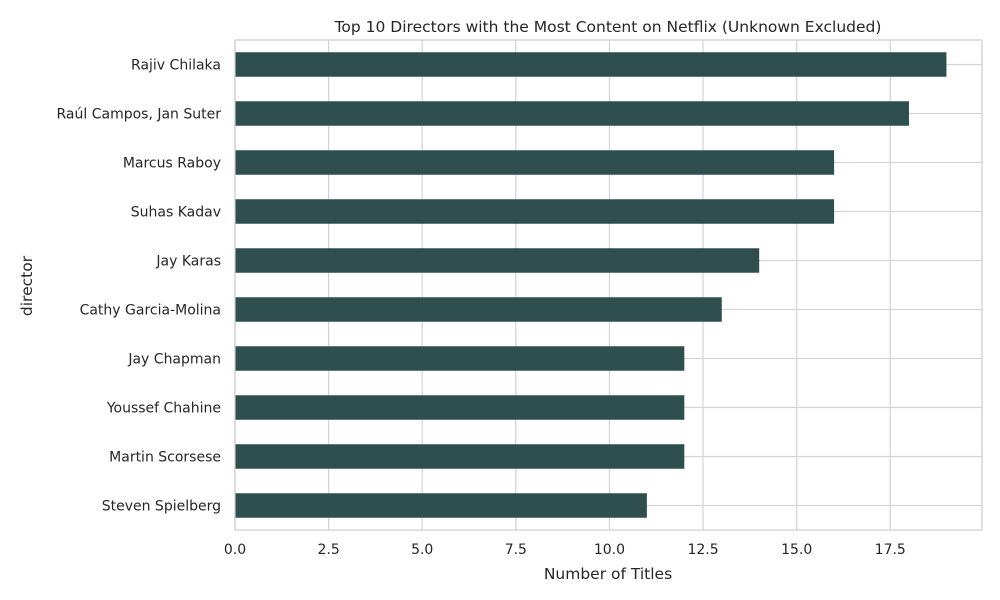 This screenshot has height=600, width=1000. What do you see at coordinates (163, 409) in the screenshot?
I see `y-tick-label: Youssef Chahine` at bounding box center [163, 409].